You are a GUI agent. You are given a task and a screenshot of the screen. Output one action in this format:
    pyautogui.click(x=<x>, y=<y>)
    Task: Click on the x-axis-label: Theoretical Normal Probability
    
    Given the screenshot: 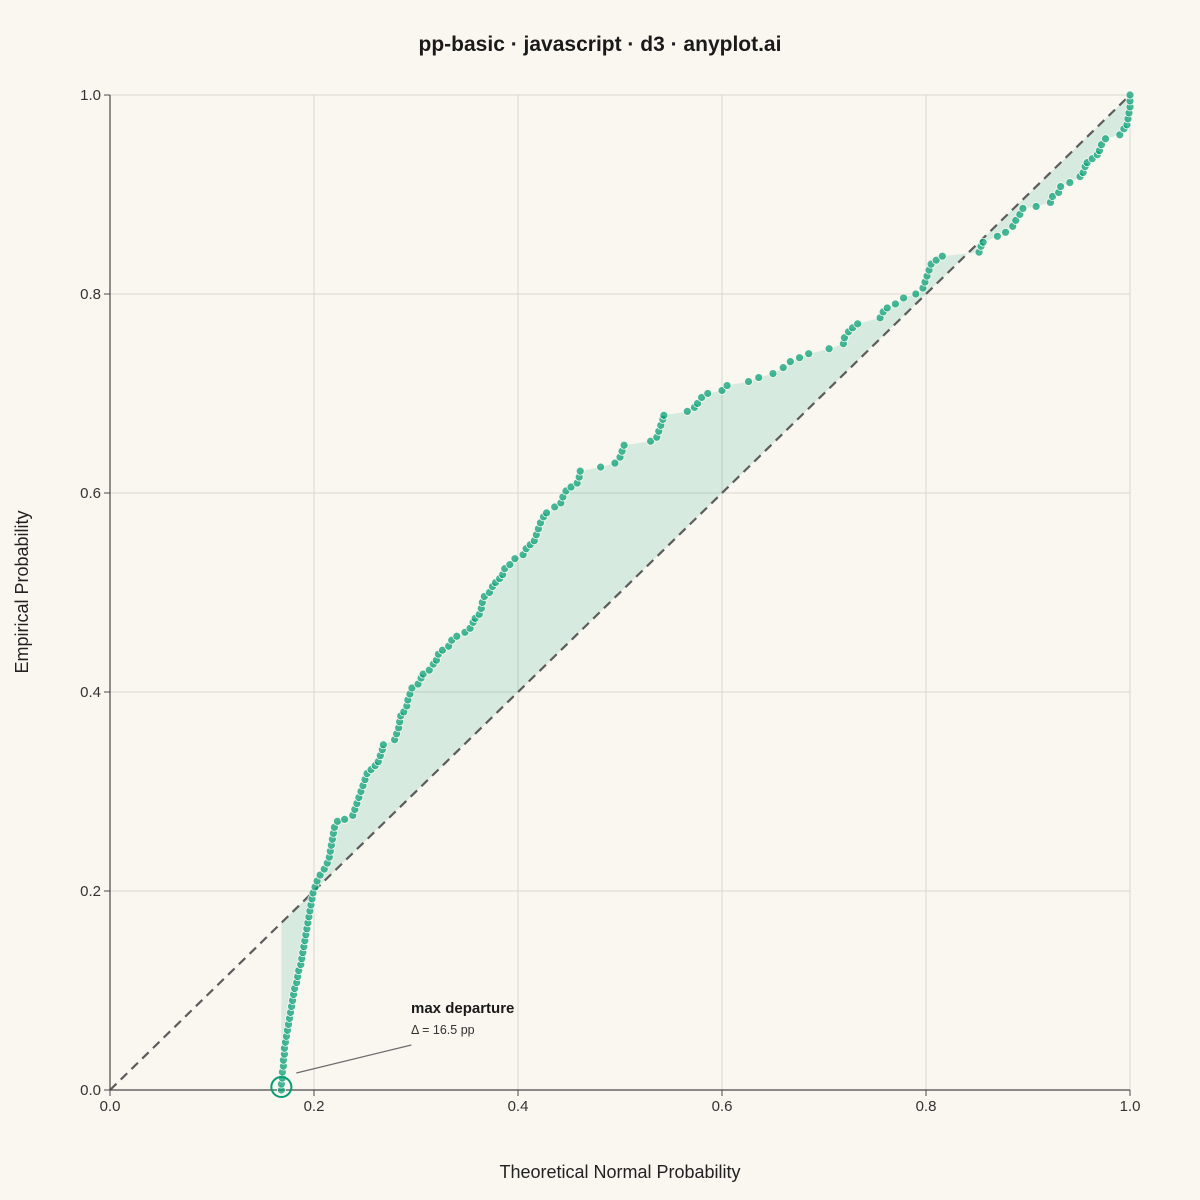 What is the action you would take?
    pyautogui.click(x=619, y=1172)
    